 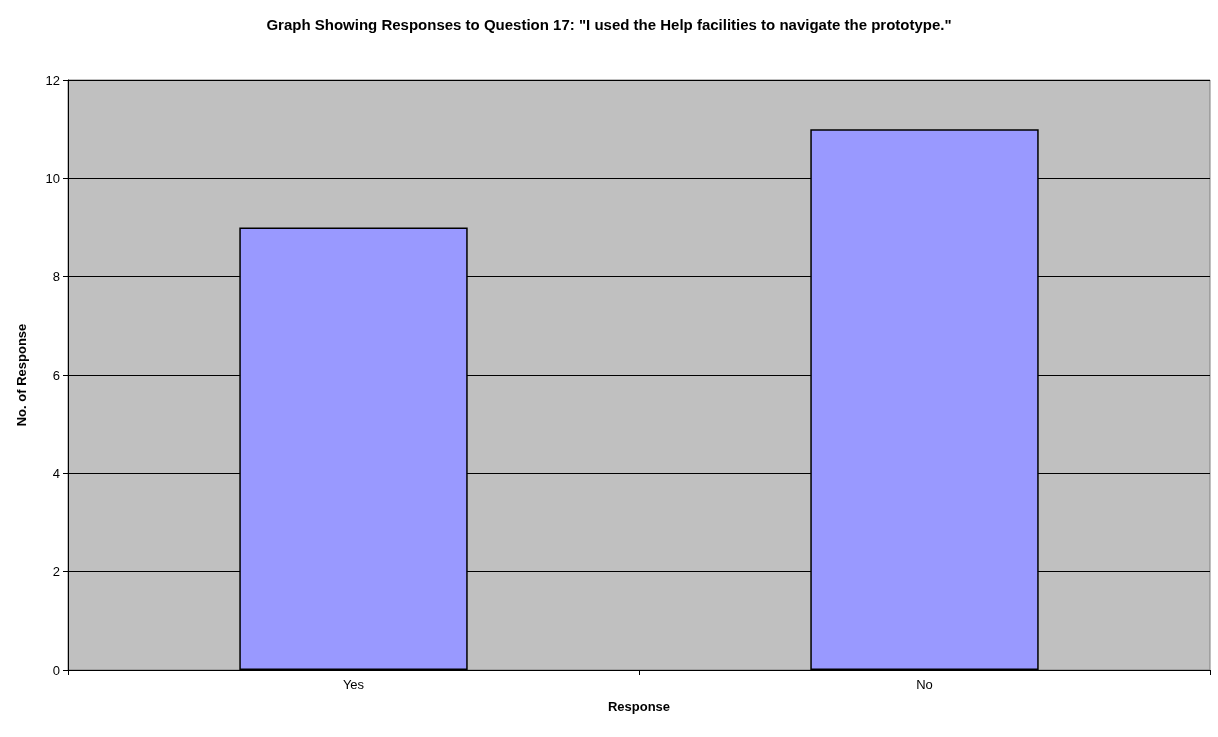 What do you see at coordinates (924, 684) in the screenshot?
I see `x-tick-label: No` at bounding box center [924, 684].